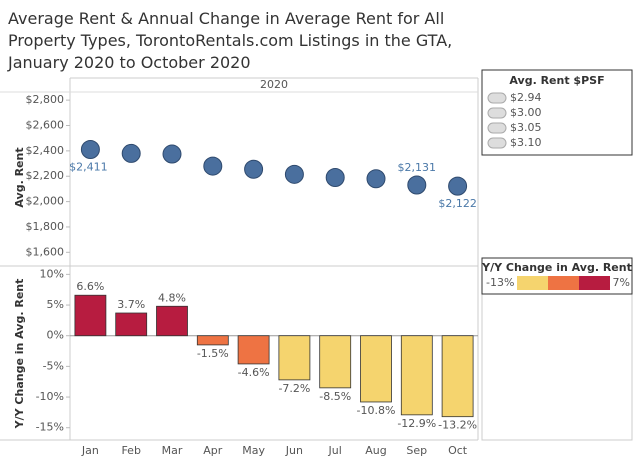  What do you see at coordinates (556, 80) in the screenshot?
I see `legend-title: Avg. Rent $PSF` at bounding box center [556, 80].